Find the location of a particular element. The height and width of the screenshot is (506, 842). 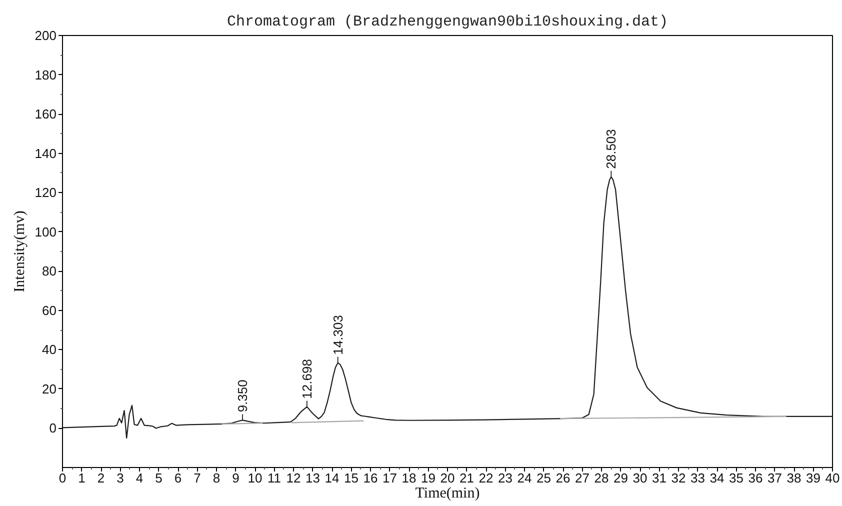

x-tick-label: 14 is located at coordinates (332, 478).